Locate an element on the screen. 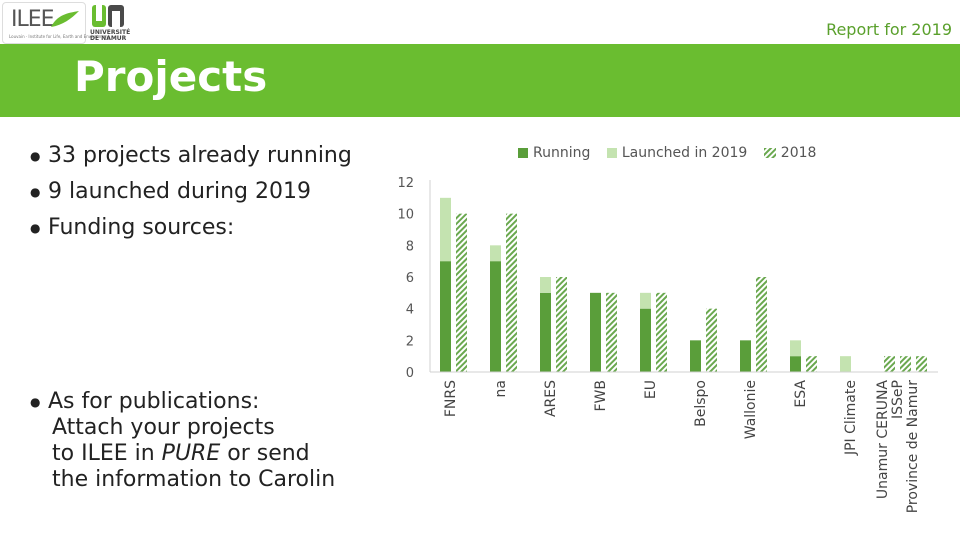  y-tick-label: 8 is located at coordinates (410, 246).